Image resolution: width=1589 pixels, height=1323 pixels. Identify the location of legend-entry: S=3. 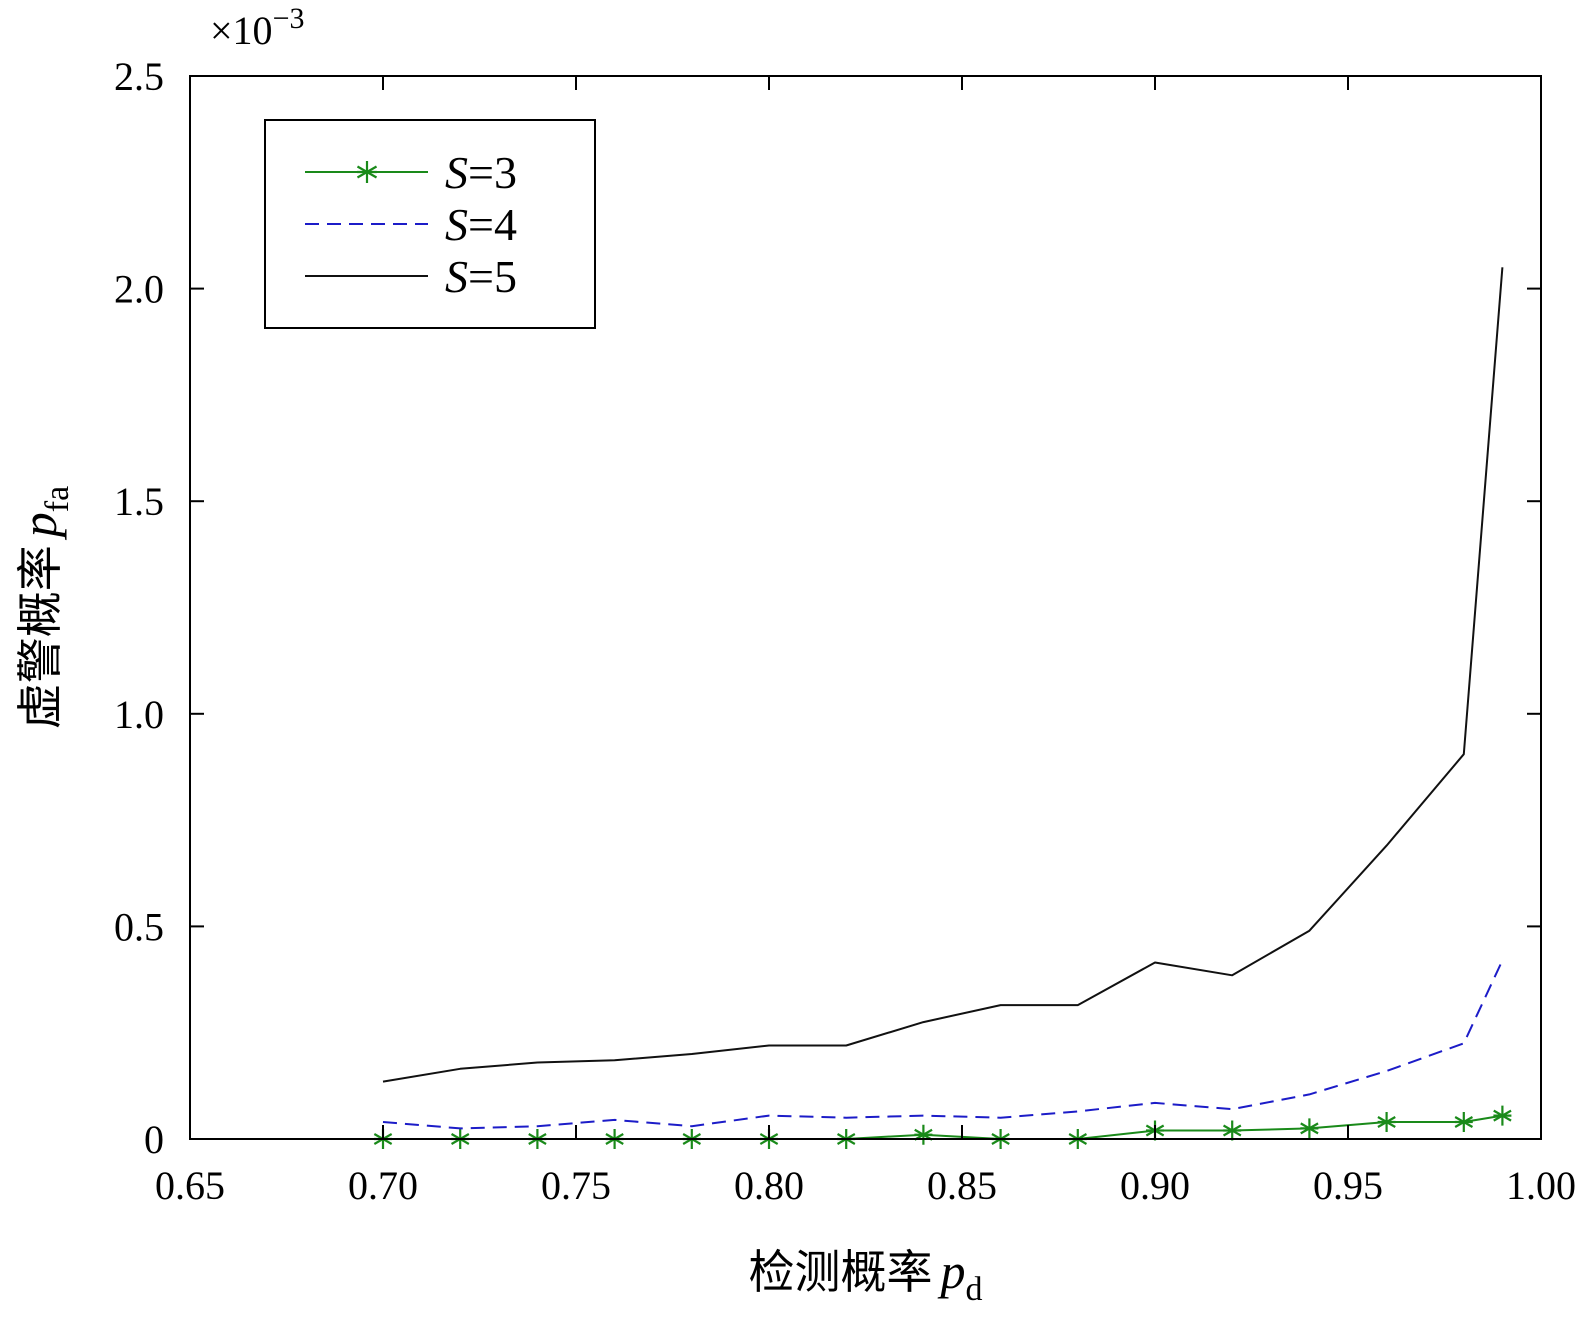
(411, 172).